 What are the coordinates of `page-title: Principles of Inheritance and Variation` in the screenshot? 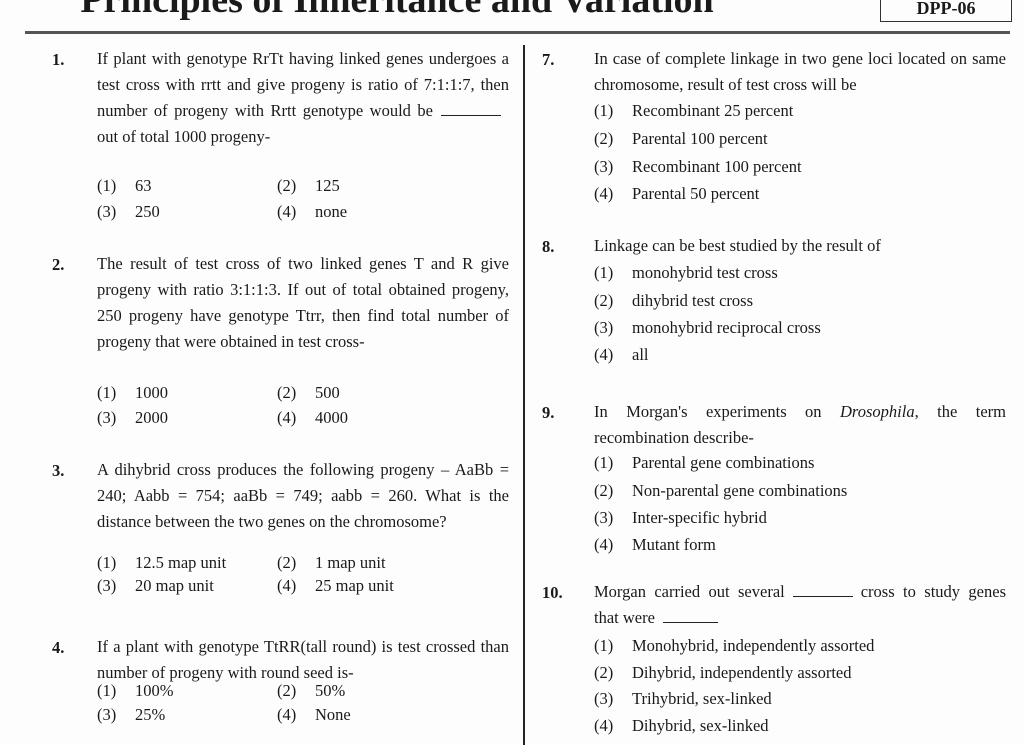 It's located at (397, 10).